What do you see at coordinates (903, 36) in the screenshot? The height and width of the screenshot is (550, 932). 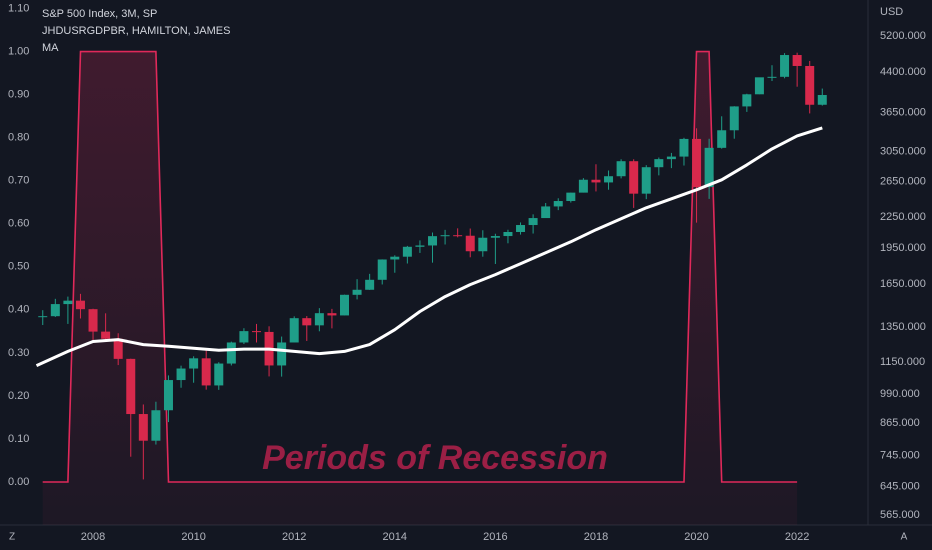 I see `y2-tick-label: 5200.000` at bounding box center [903, 36].